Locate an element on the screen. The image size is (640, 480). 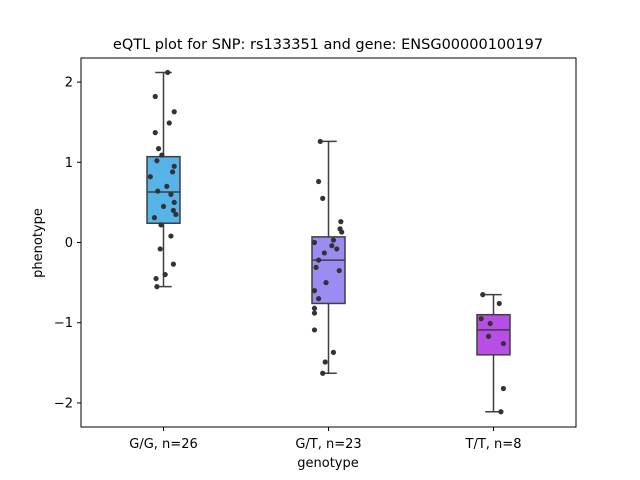
x-tick-label: T/T, n=8 is located at coordinates (493, 444).